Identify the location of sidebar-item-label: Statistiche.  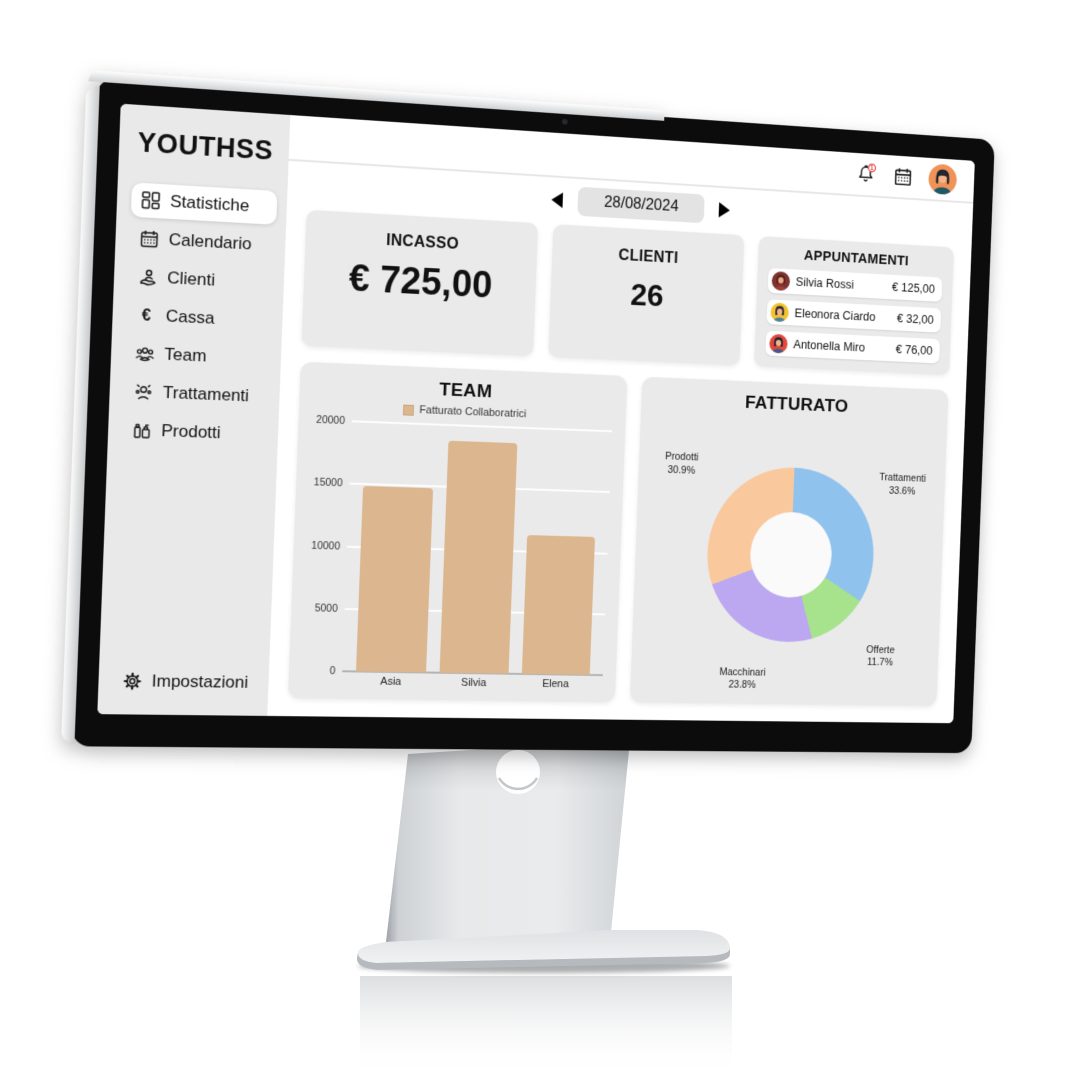
(209, 203).